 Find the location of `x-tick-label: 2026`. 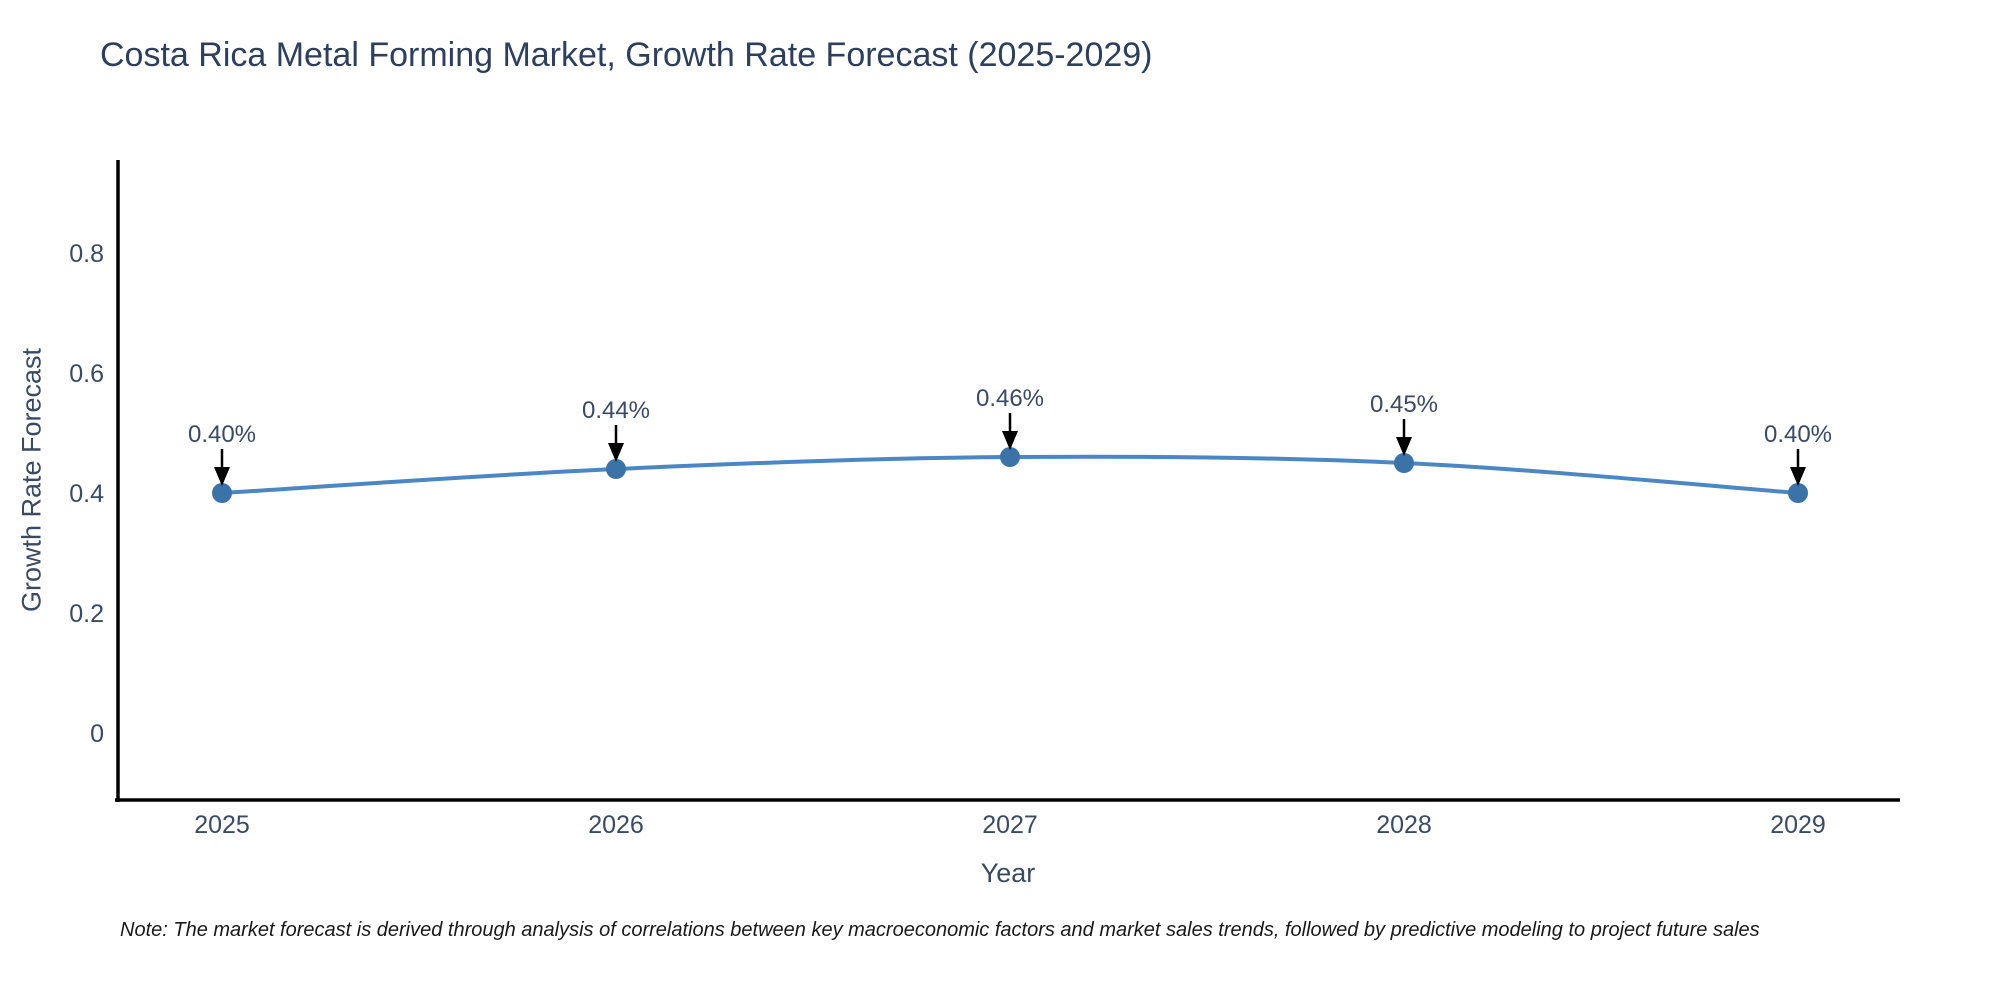

x-tick-label: 2026 is located at coordinates (616, 825).